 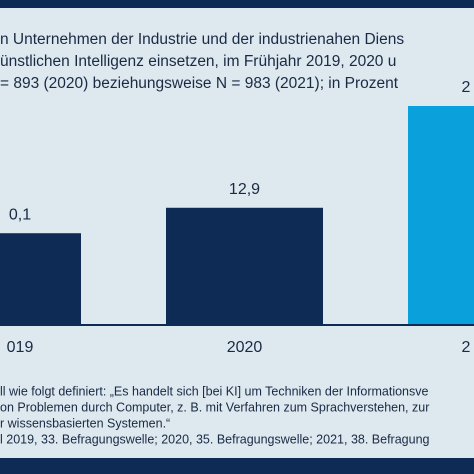 What do you see at coordinates (85, 423) in the screenshot?
I see `footnote: r wissensbasierten Systemen.“` at bounding box center [85, 423].